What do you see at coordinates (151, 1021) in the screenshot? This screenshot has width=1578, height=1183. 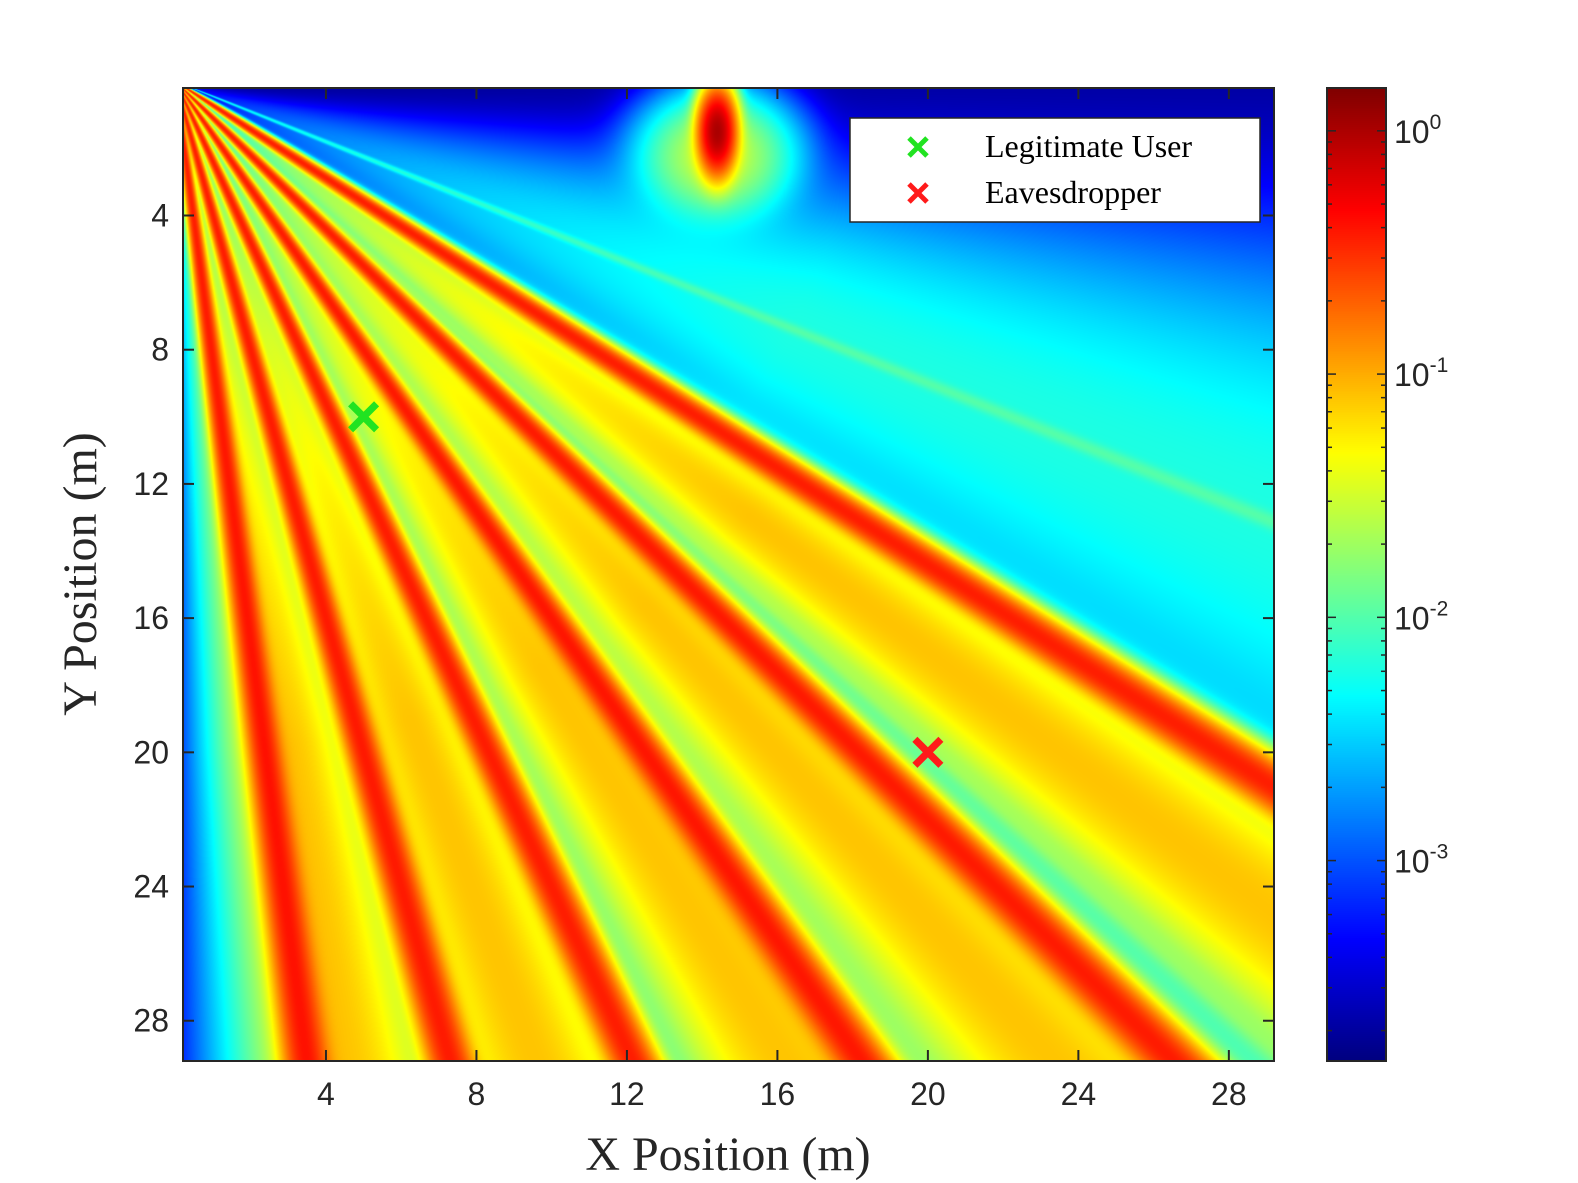 I see `y-tick-label: 28` at bounding box center [151, 1021].